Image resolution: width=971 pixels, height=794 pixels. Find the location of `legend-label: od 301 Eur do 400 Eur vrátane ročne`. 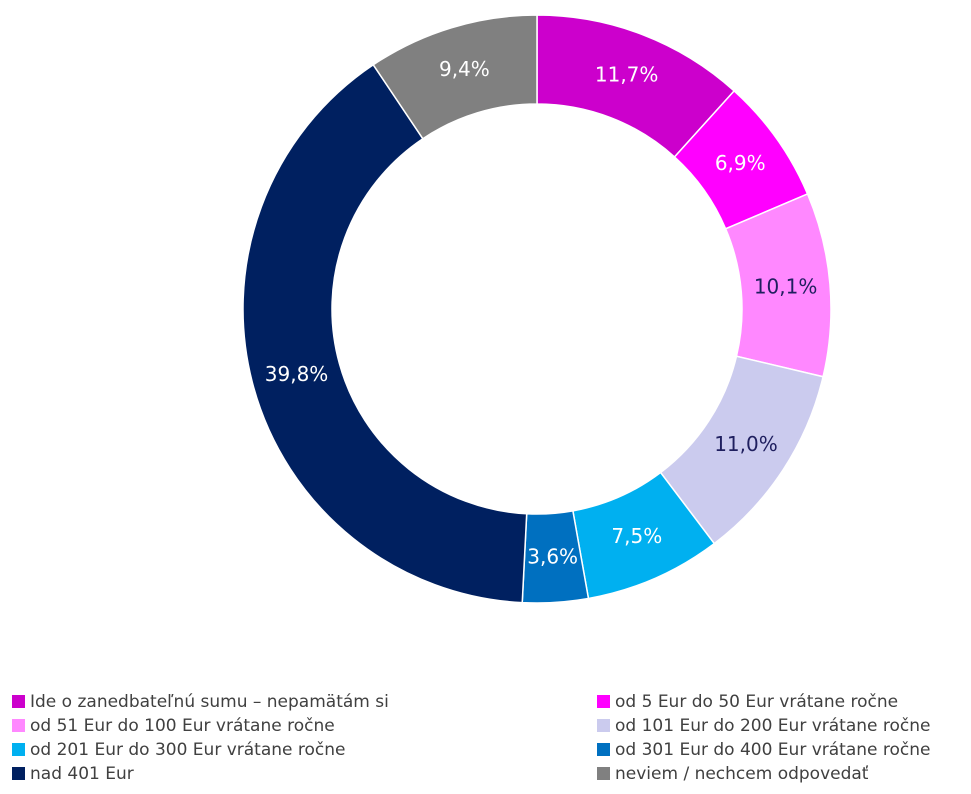

legend-label: od 301 Eur do 400 Eur vrátane ročne is located at coordinates (773, 750).